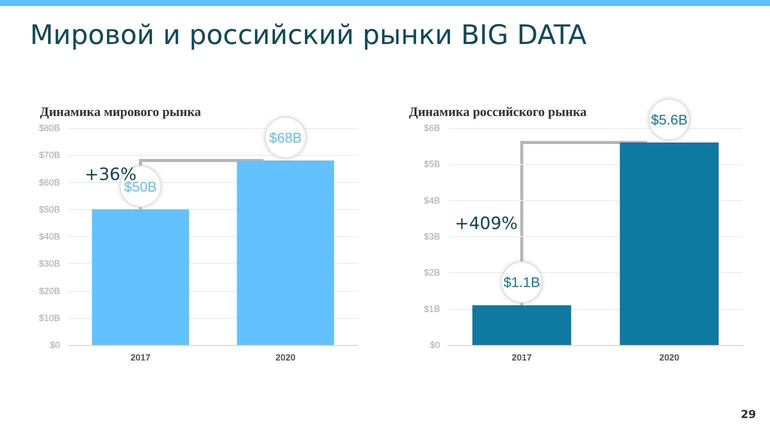 This screenshot has height=433, width=770. I want to click on chart-subtitle: Динамика мирового рынка, so click(120, 112).